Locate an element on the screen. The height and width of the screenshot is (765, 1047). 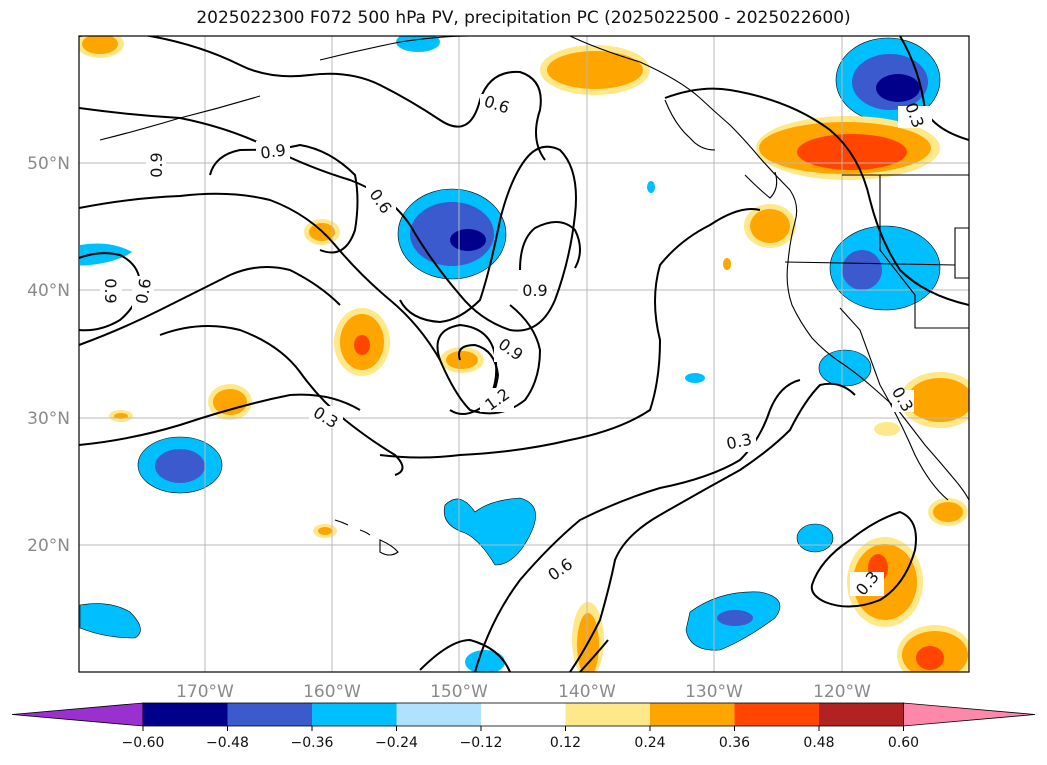
colorbar-tick-label: 0.60 is located at coordinates (903, 743).